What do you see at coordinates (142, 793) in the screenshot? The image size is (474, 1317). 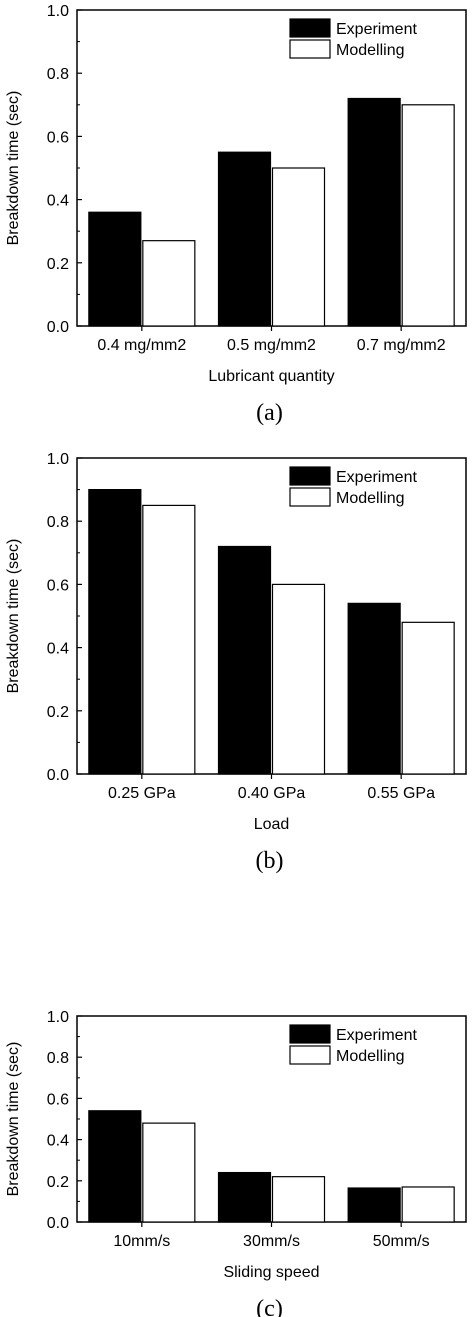 I see `x-tick-label: 0.25 GPa` at bounding box center [142, 793].